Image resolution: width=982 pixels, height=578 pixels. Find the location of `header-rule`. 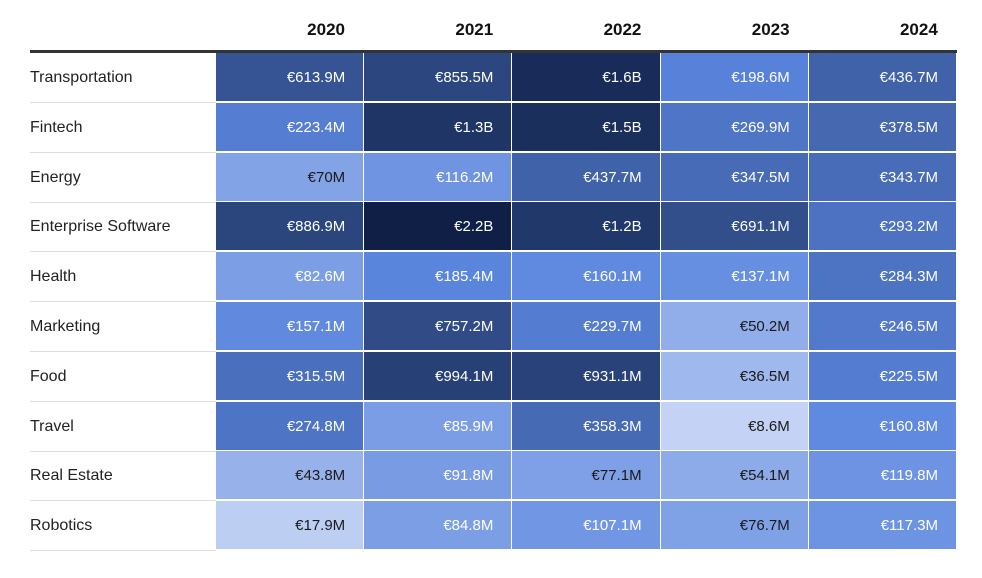

header-rule is located at coordinates (493, 51).